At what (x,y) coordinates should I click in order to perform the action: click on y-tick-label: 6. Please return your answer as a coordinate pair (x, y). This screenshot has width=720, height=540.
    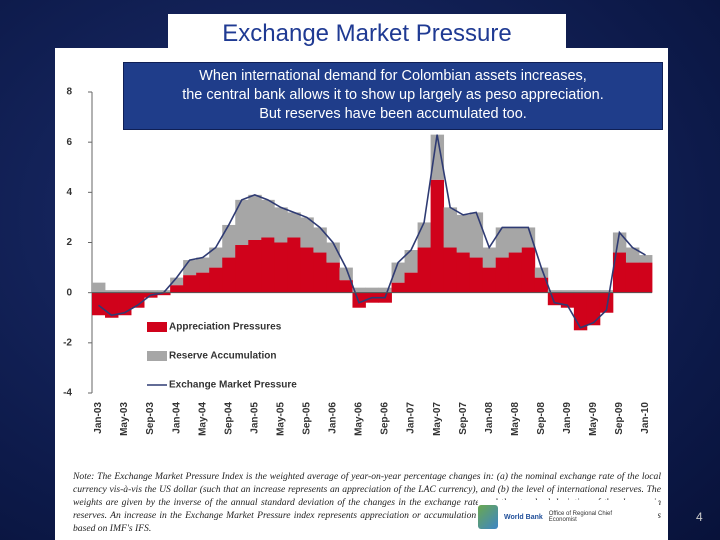
    Looking at the image, I should click on (69, 142).